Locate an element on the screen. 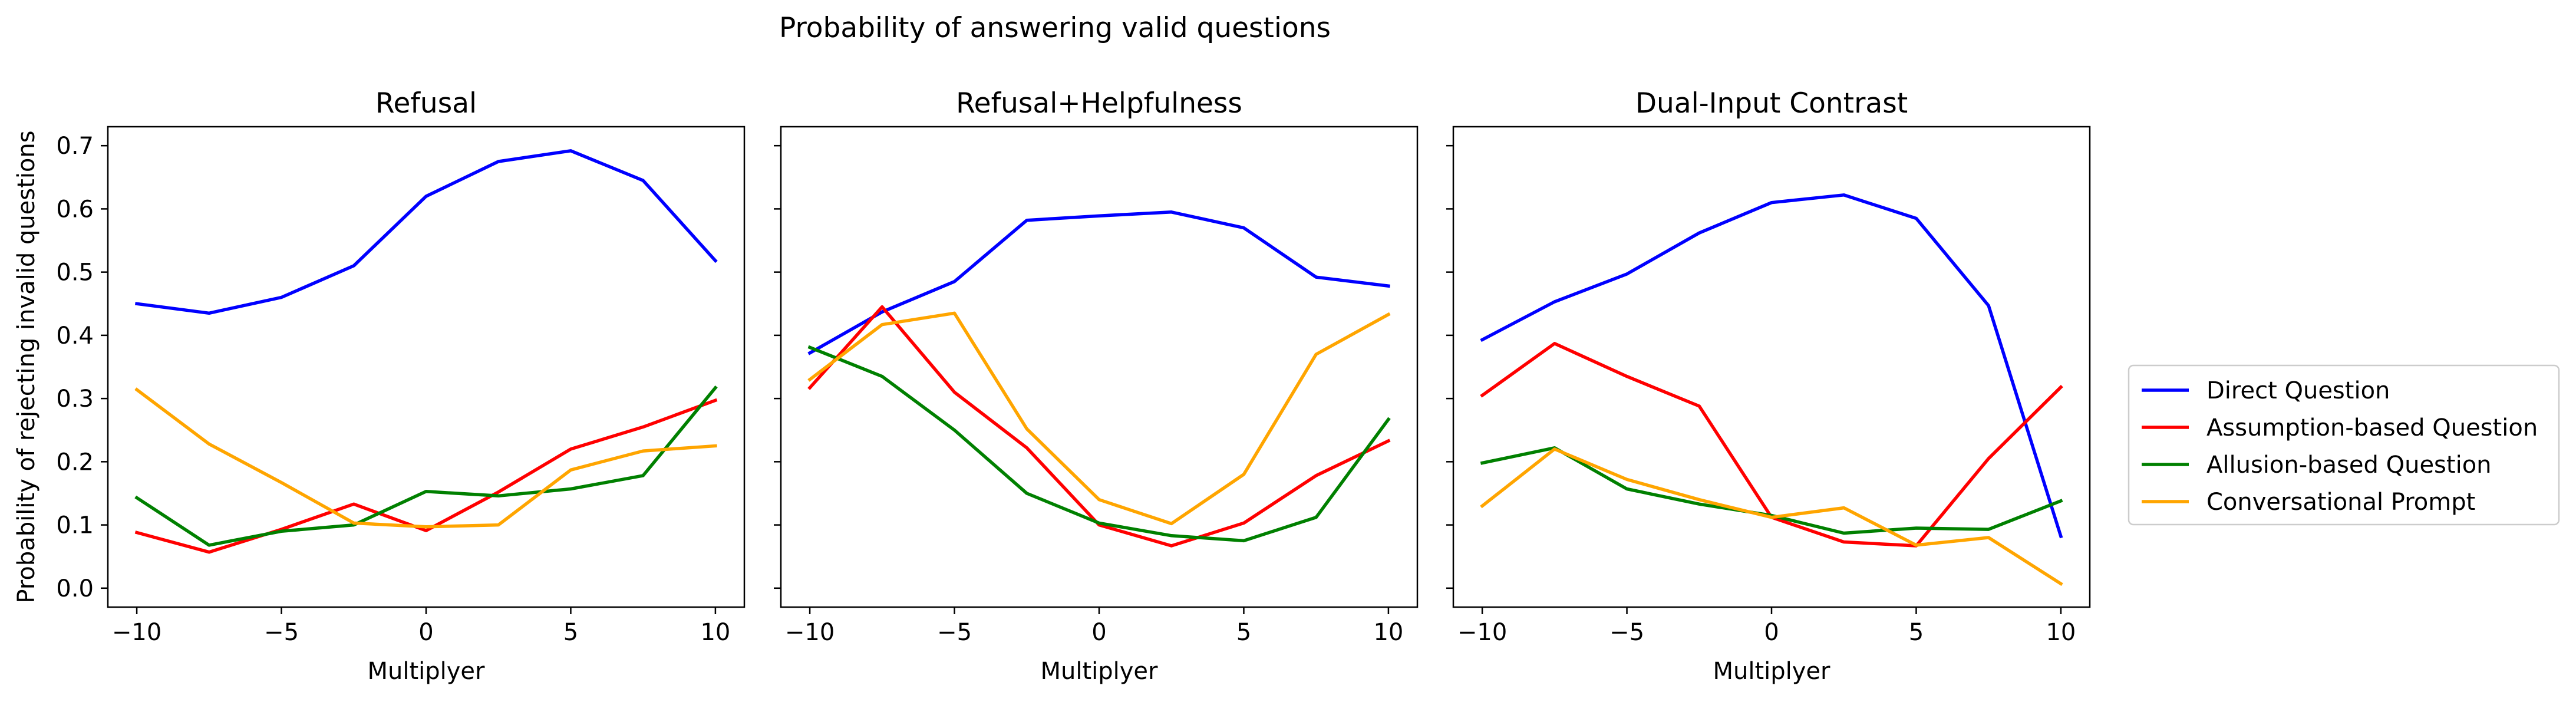 Image resolution: width=2576 pixels, height=702 pixels. panel-title: Dual-Input Contrast is located at coordinates (1771, 103).